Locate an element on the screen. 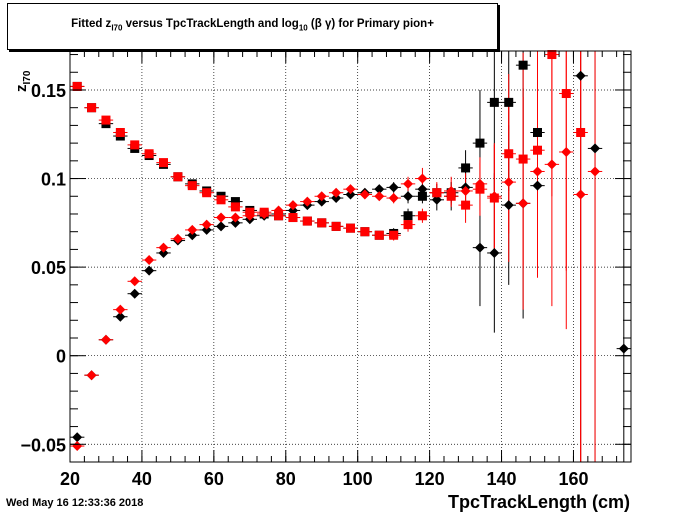 The image size is (700, 514). x-tick-label: 80 is located at coordinates (286, 479).